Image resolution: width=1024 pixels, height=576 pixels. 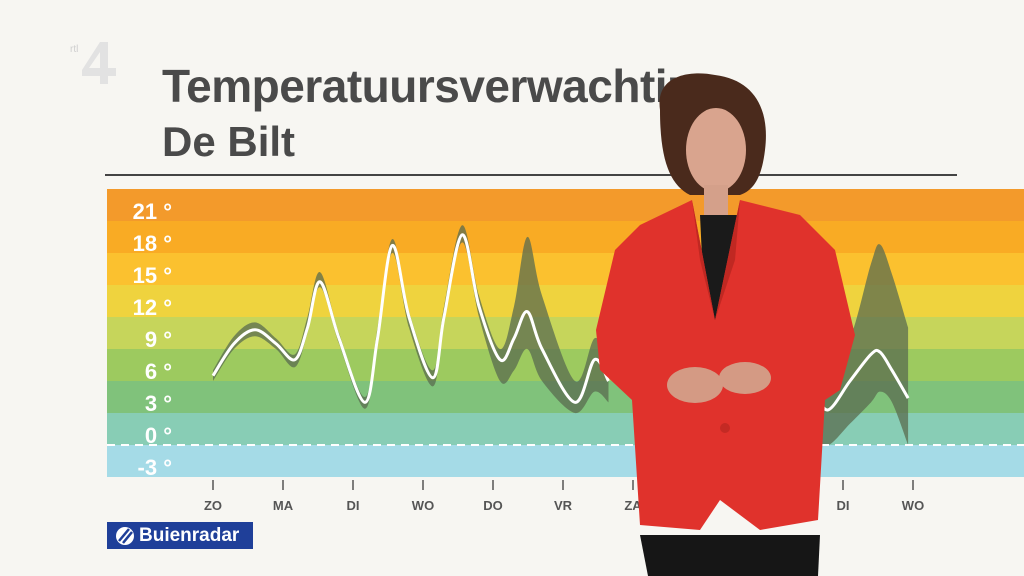 I want to click on temperature-line, so click(x=410, y=318).